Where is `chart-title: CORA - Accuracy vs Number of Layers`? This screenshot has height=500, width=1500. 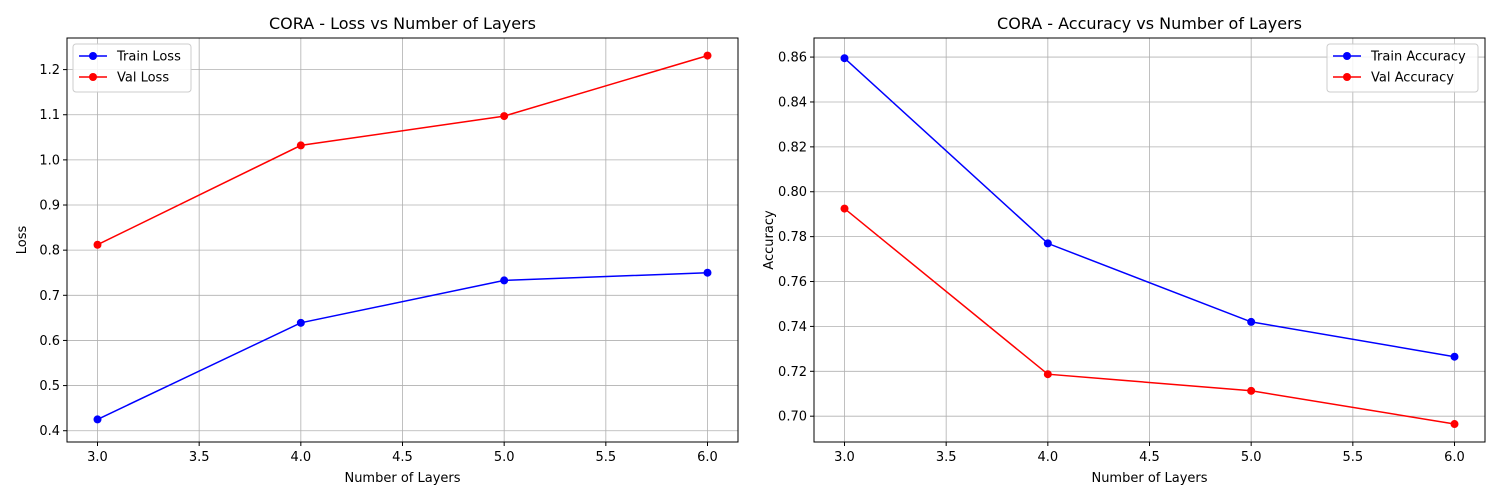
chart-title: CORA - Accuracy vs Number of Layers is located at coordinates (1149, 23).